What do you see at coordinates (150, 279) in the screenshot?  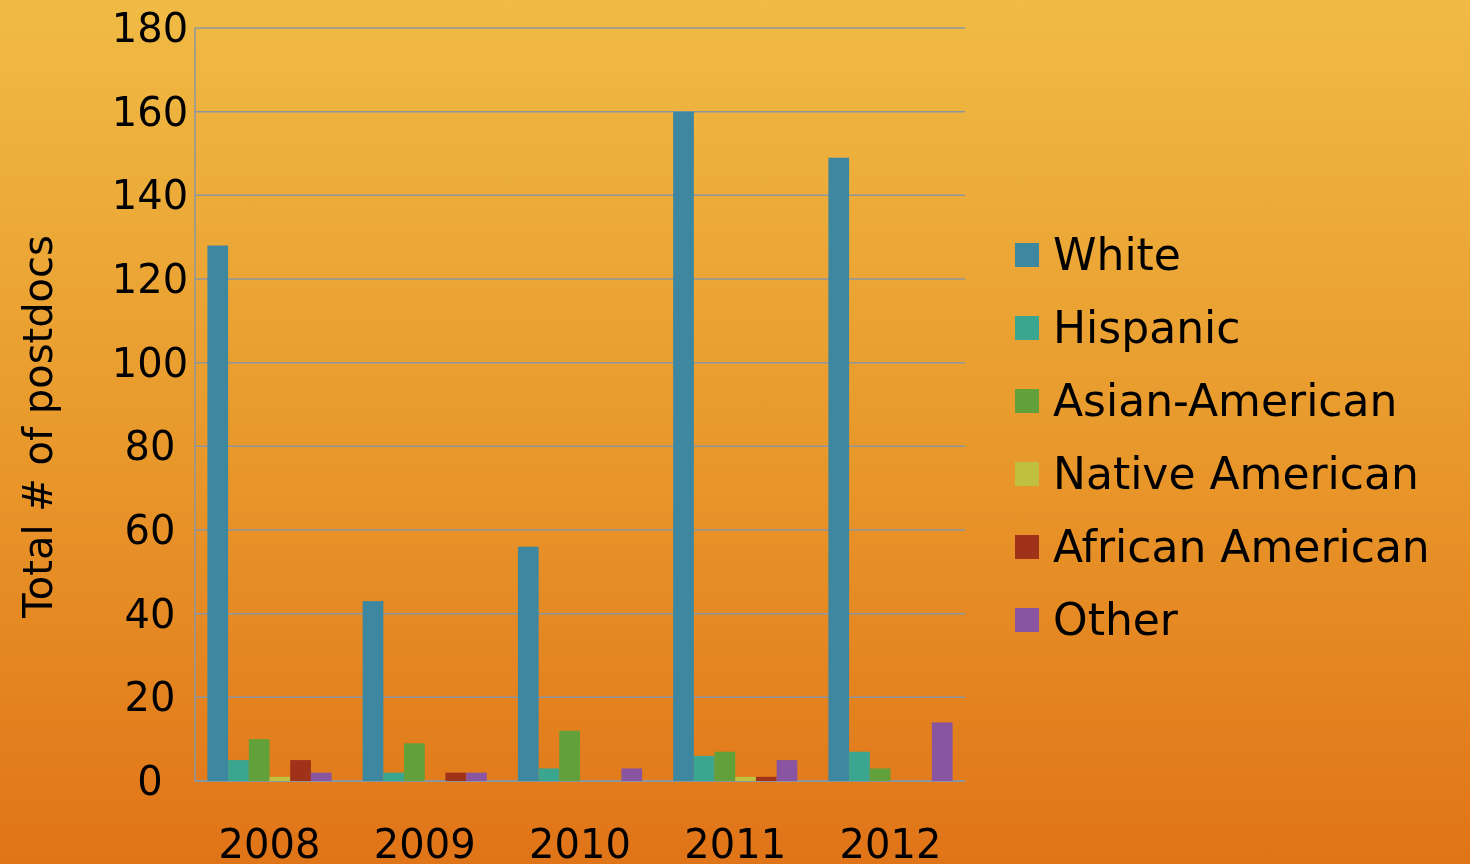 I see `y-tick-label: 120` at bounding box center [150, 279].